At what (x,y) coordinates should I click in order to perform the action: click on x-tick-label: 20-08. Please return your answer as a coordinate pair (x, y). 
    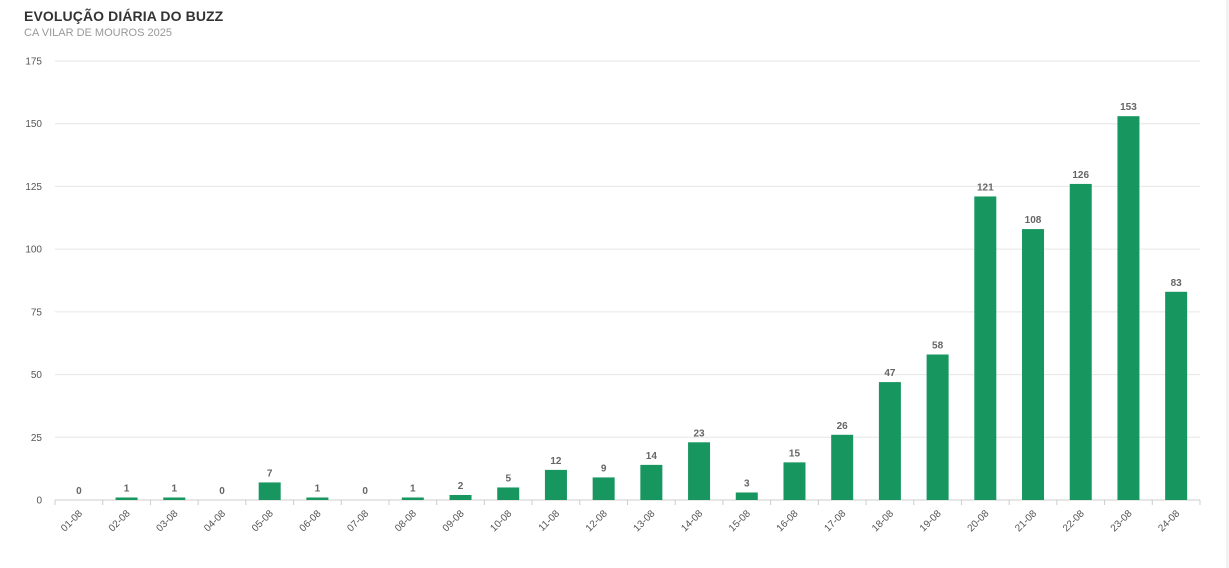
    Looking at the image, I should click on (979, 521).